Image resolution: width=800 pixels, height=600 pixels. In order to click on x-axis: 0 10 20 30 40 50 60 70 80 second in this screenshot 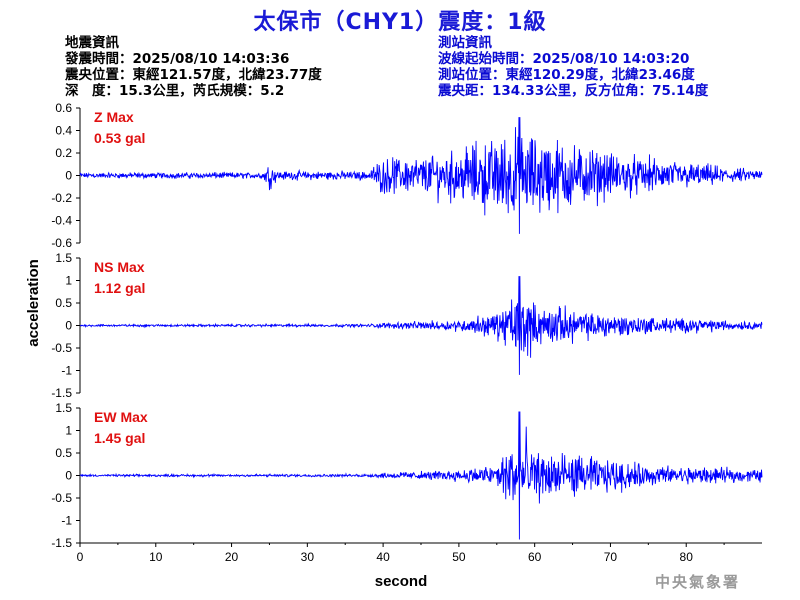, I will do `click(419, 566)`.